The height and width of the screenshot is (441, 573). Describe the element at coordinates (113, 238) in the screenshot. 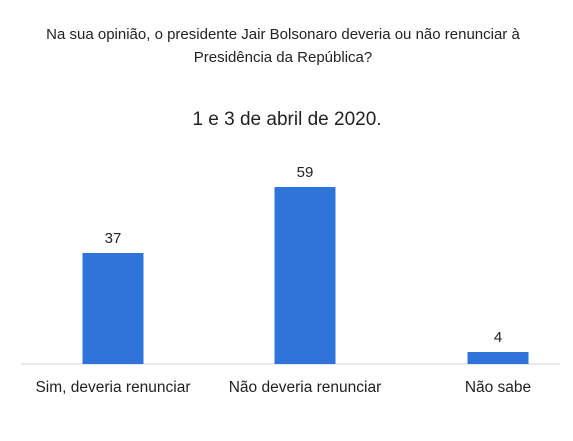

I see `data-label-0: 37` at that location.